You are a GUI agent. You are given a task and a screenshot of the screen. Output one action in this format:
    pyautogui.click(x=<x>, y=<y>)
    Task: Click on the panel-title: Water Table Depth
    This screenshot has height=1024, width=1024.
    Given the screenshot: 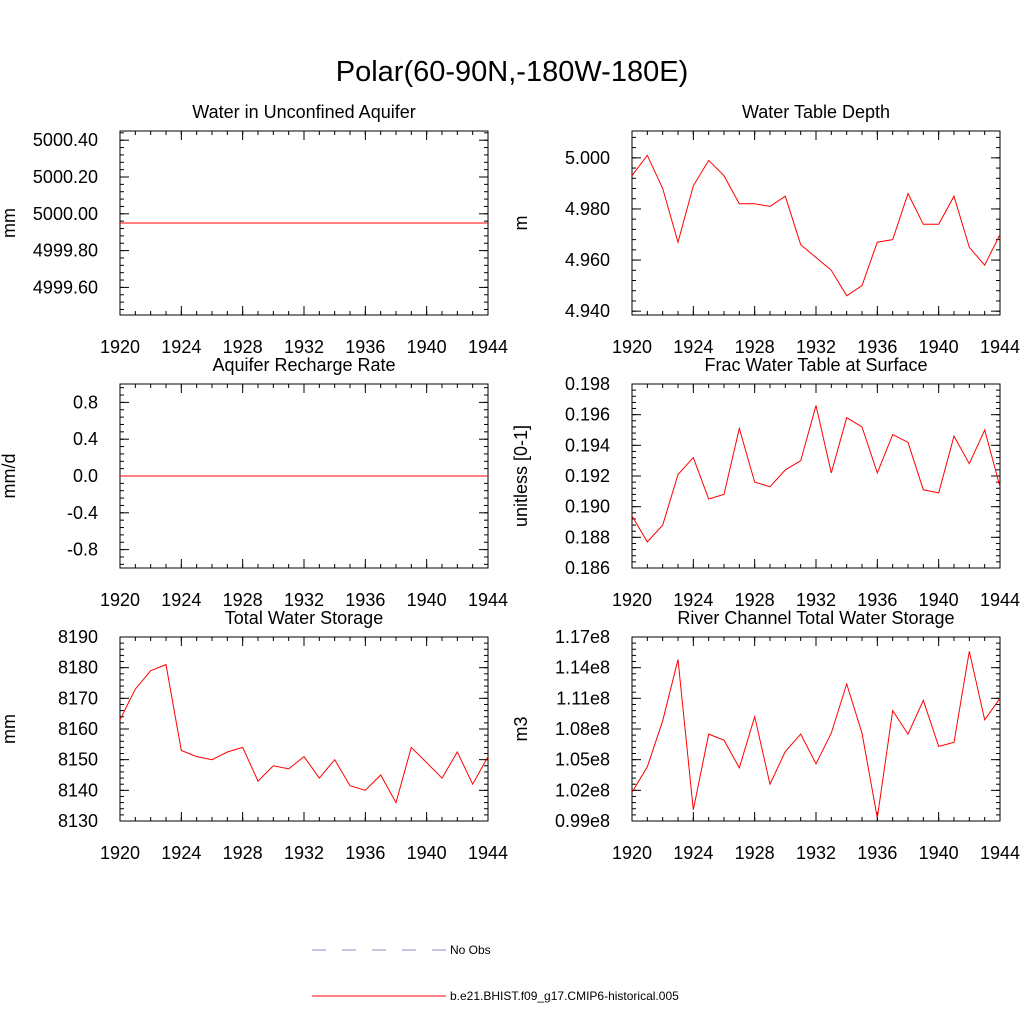 What is the action you would take?
    pyautogui.click(x=816, y=112)
    